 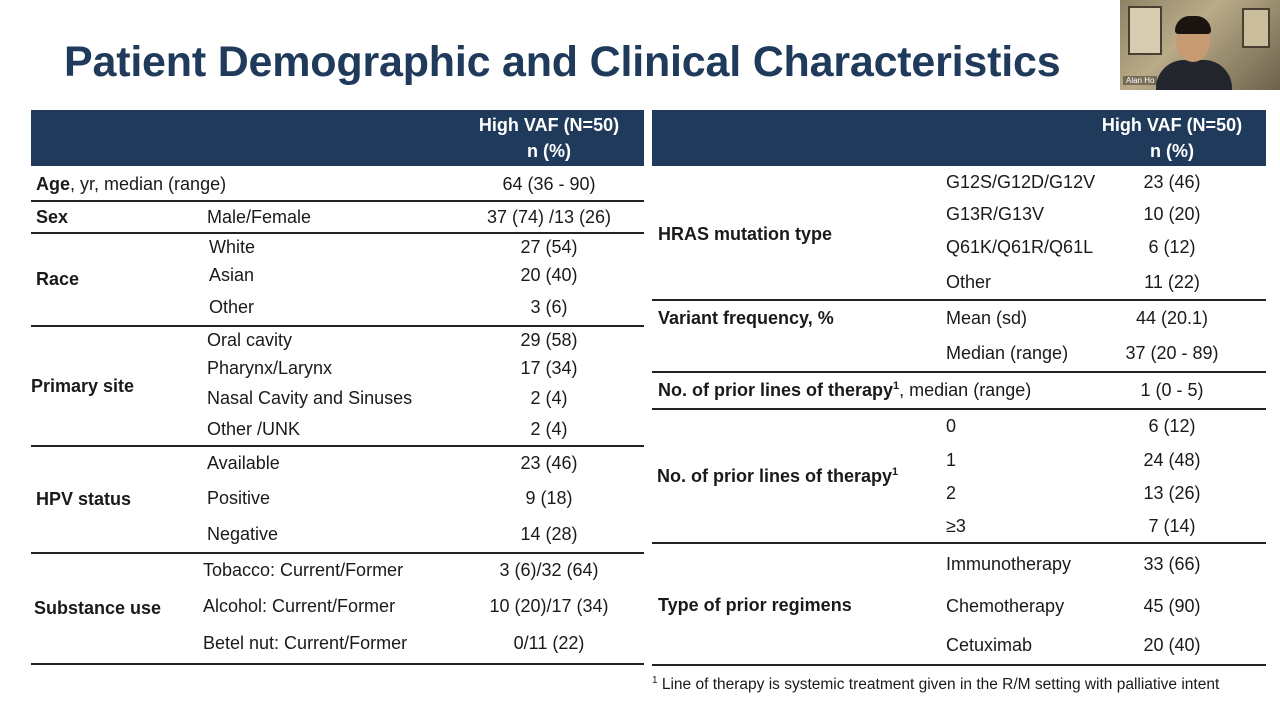 What do you see at coordinates (305, 643) in the screenshot?
I see `substance-sub: Betel nut: Current/Former` at bounding box center [305, 643].